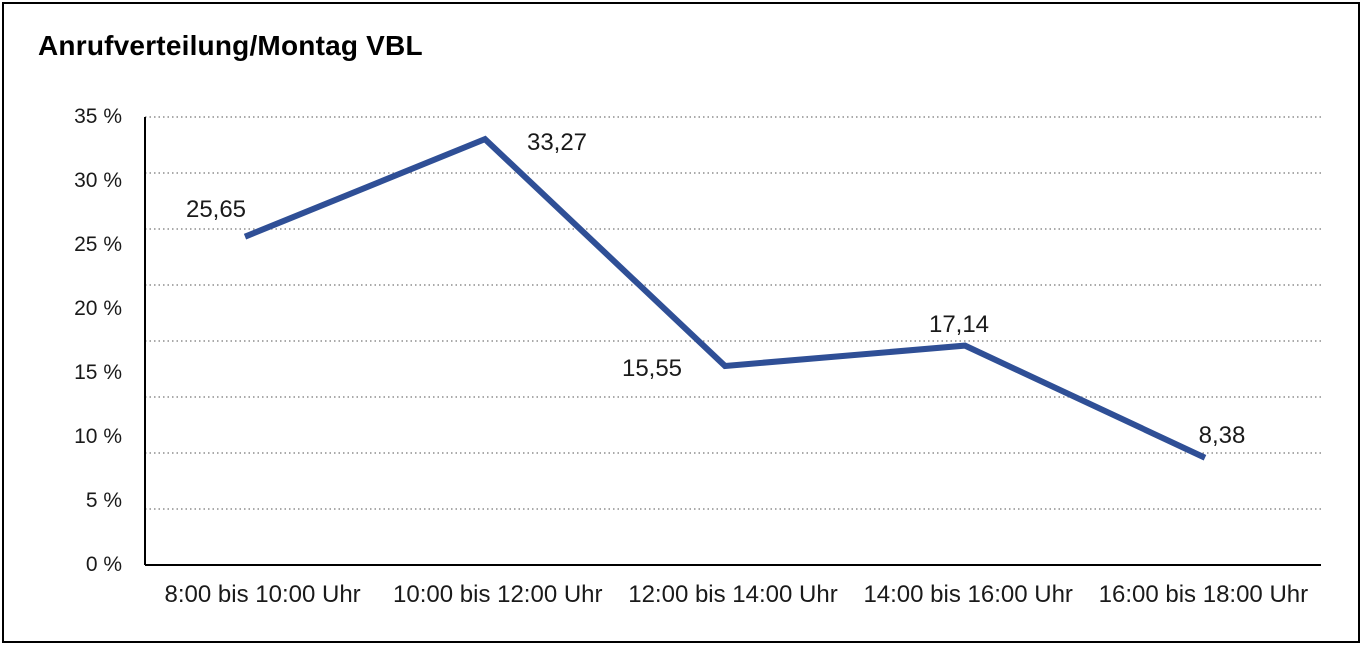  Describe the element at coordinates (98, 372) in the screenshot. I see `y-tick-label: 15 %` at that location.